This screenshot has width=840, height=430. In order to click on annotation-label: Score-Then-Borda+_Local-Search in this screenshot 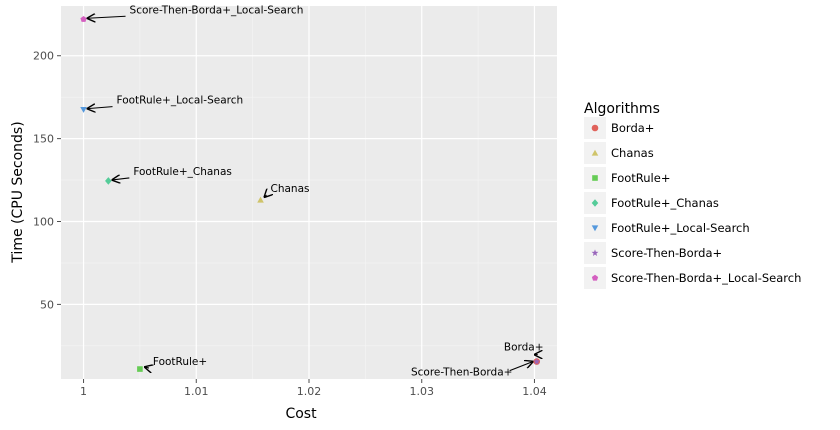, I will do `click(217, 10)`.